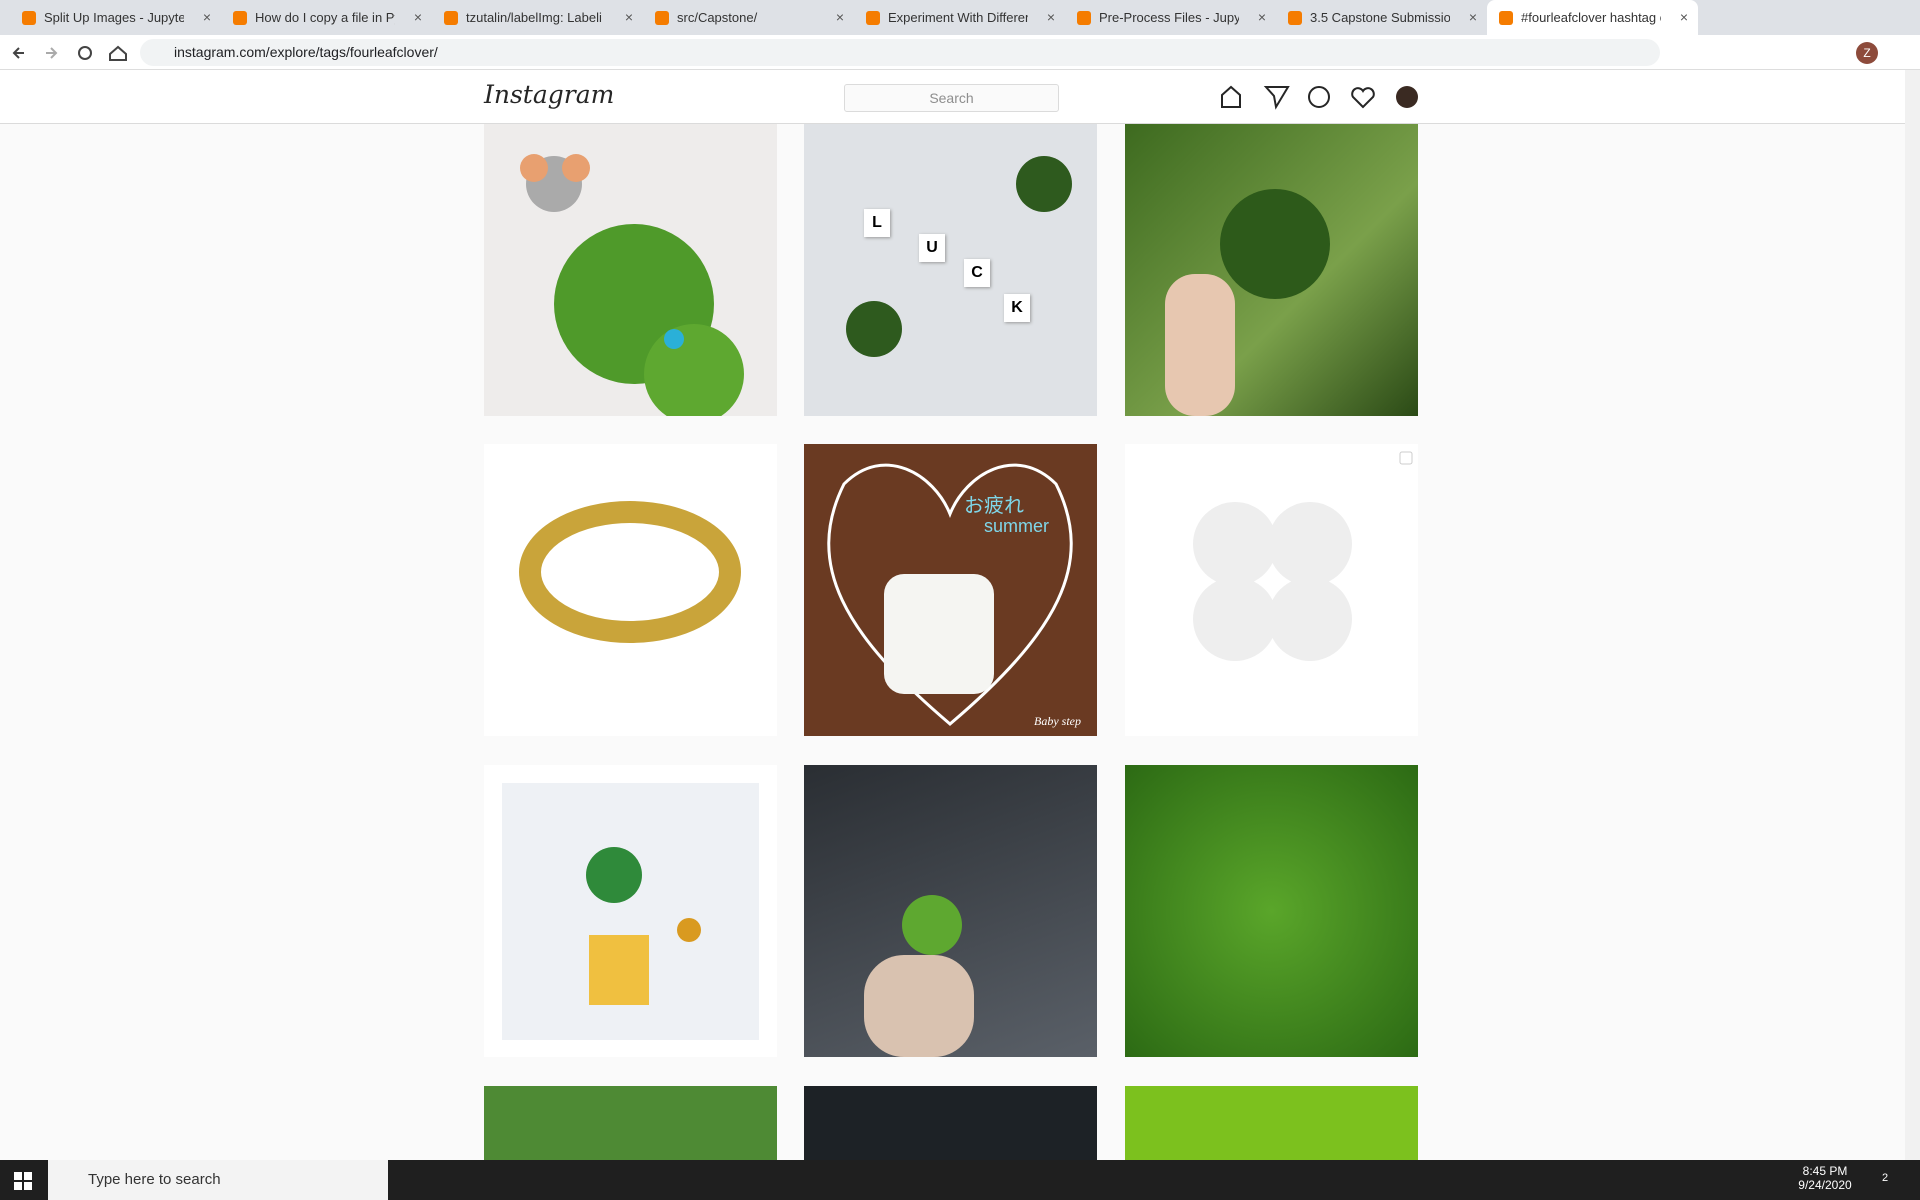  I want to click on search-box: Search, so click(951, 98).